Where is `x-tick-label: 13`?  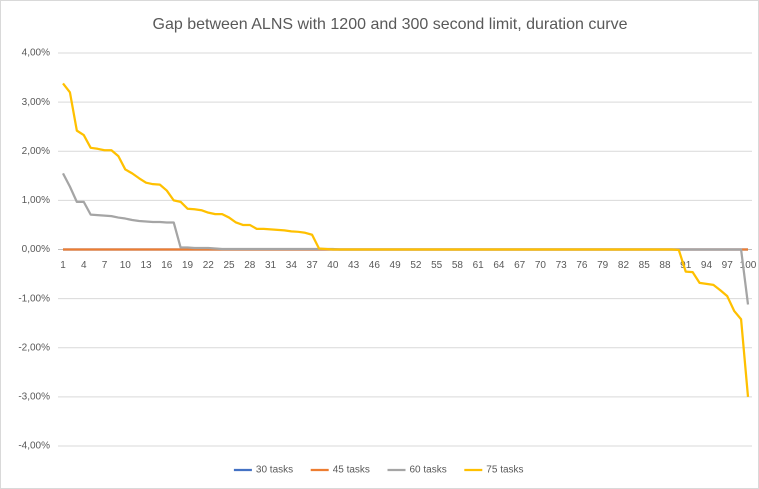 x-tick-label: 13 is located at coordinates (146, 265).